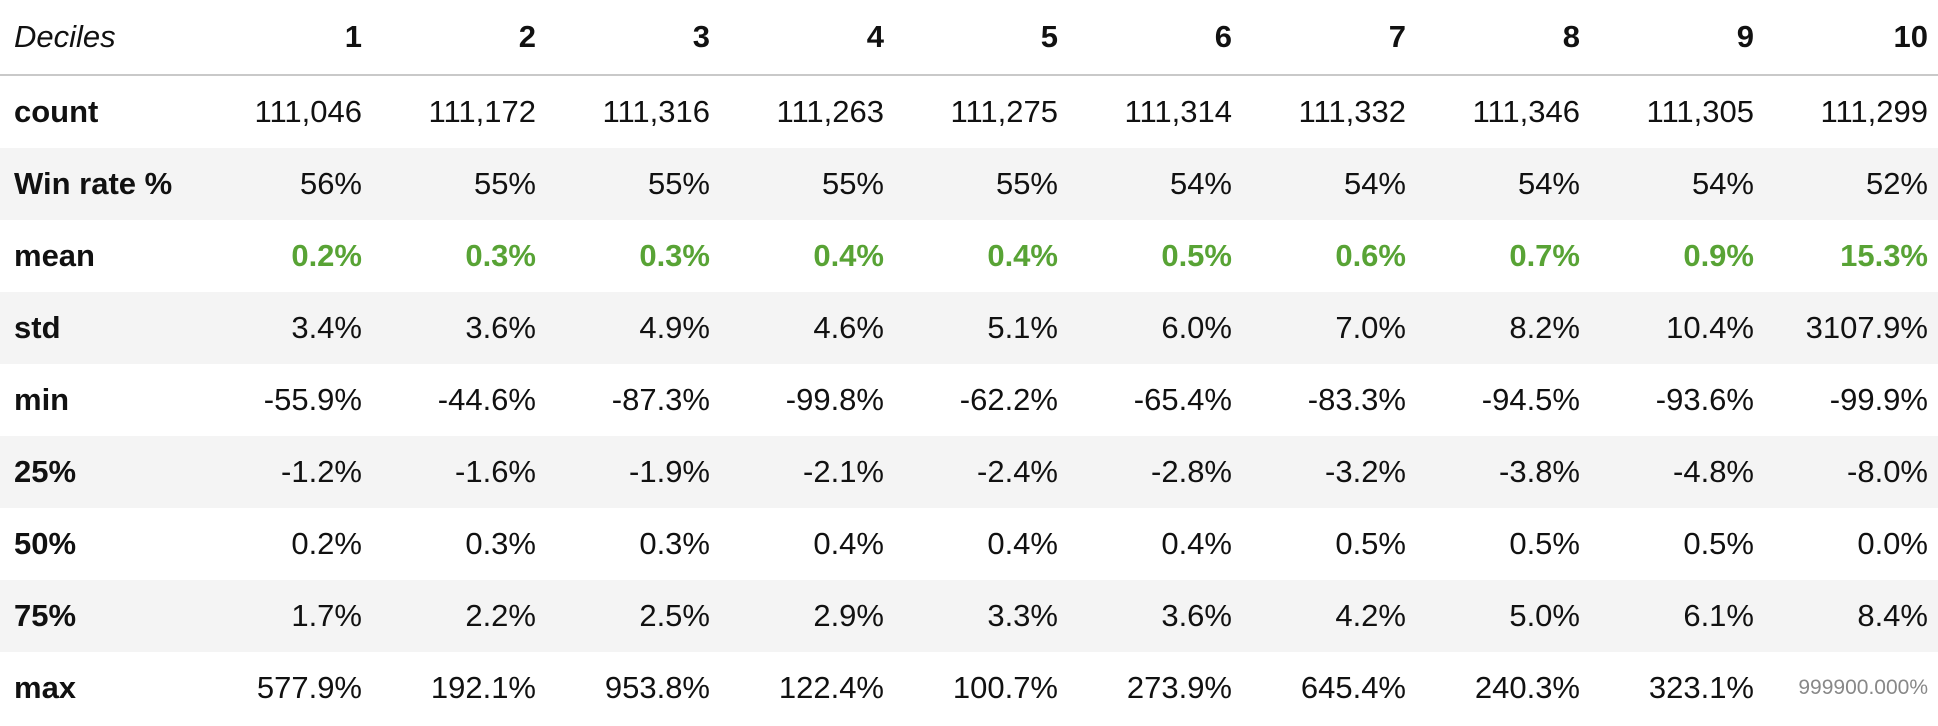  What do you see at coordinates (1005, 687) in the screenshot?
I see `table-cell: 100.7%` at bounding box center [1005, 687].